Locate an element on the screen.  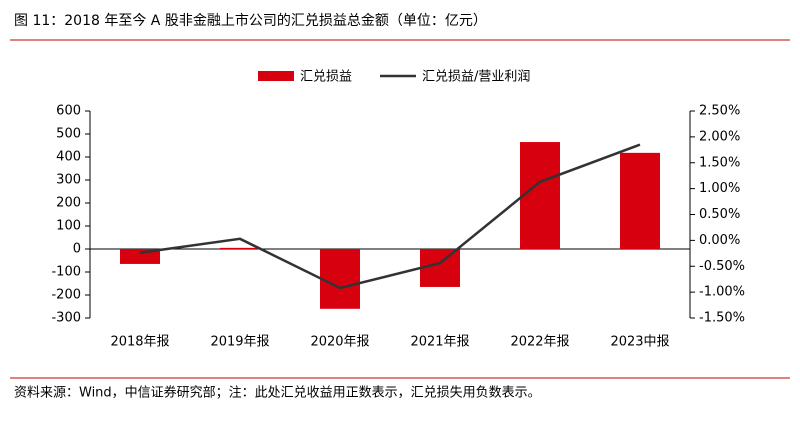
x-tick-label: 2019年报 is located at coordinates (239, 342).